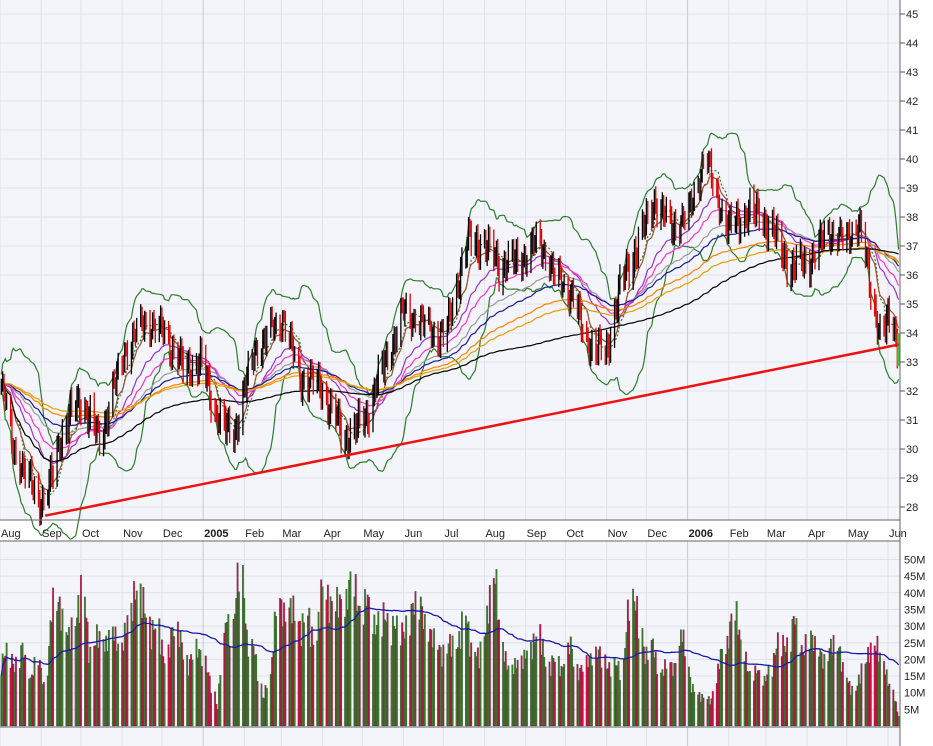 Image resolution: width=933 pixels, height=746 pixels. What do you see at coordinates (912, 44) in the screenshot?
I see `price-tick-label: 44` at bounding box center [912, 44].